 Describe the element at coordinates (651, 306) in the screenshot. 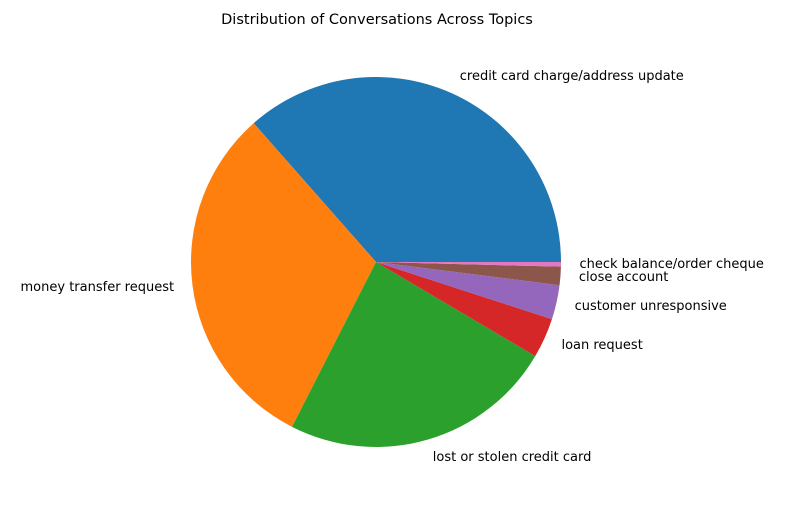

I see `slice-label: customer unresponsive` at that location.